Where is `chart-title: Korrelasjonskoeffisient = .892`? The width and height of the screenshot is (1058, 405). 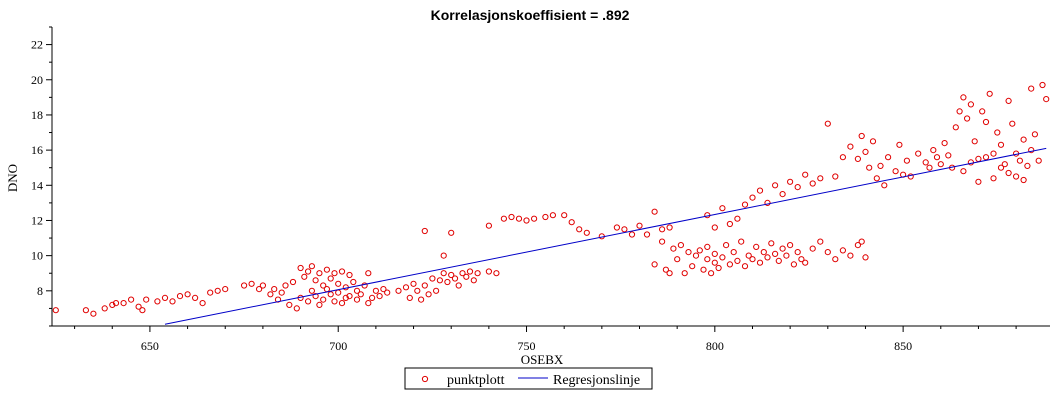
chart-title: Korrelasjonskoeffisient = .892 is located at coordinates (530, 15).